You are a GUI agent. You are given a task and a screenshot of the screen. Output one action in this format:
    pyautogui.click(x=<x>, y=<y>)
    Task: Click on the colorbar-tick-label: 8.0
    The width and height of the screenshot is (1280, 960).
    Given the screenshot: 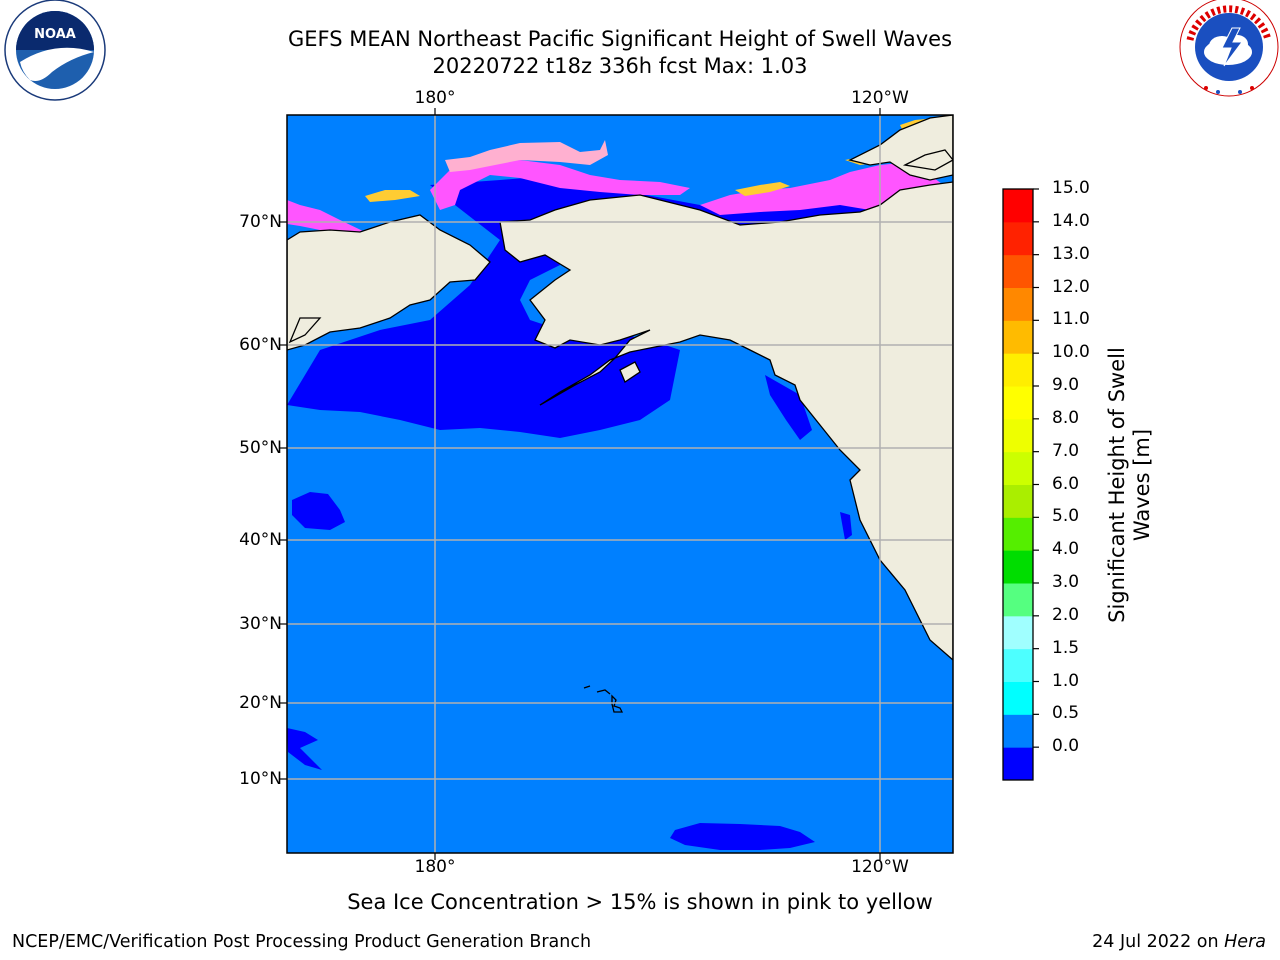 What is the action you would take?
    pyautogui.click(x=1066, y=417)
    